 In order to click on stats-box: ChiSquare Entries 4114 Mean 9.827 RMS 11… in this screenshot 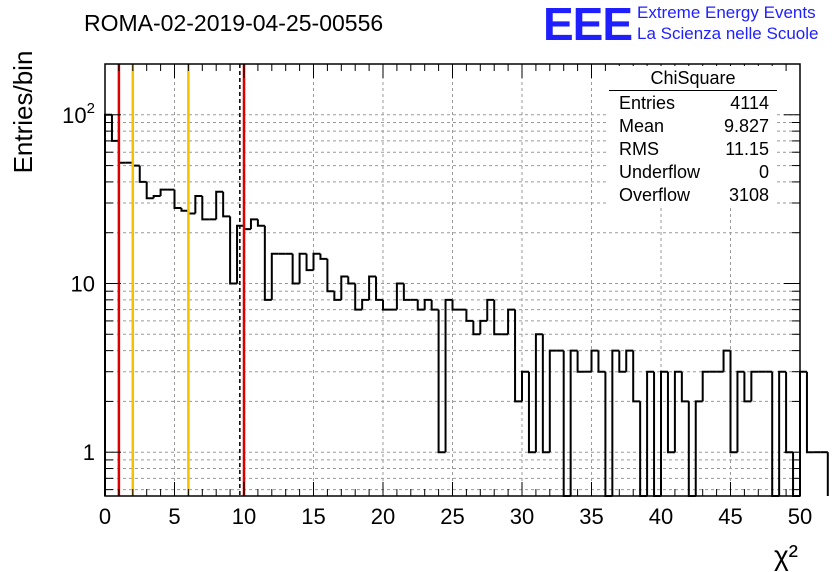, I will do `click(693, 137)`.